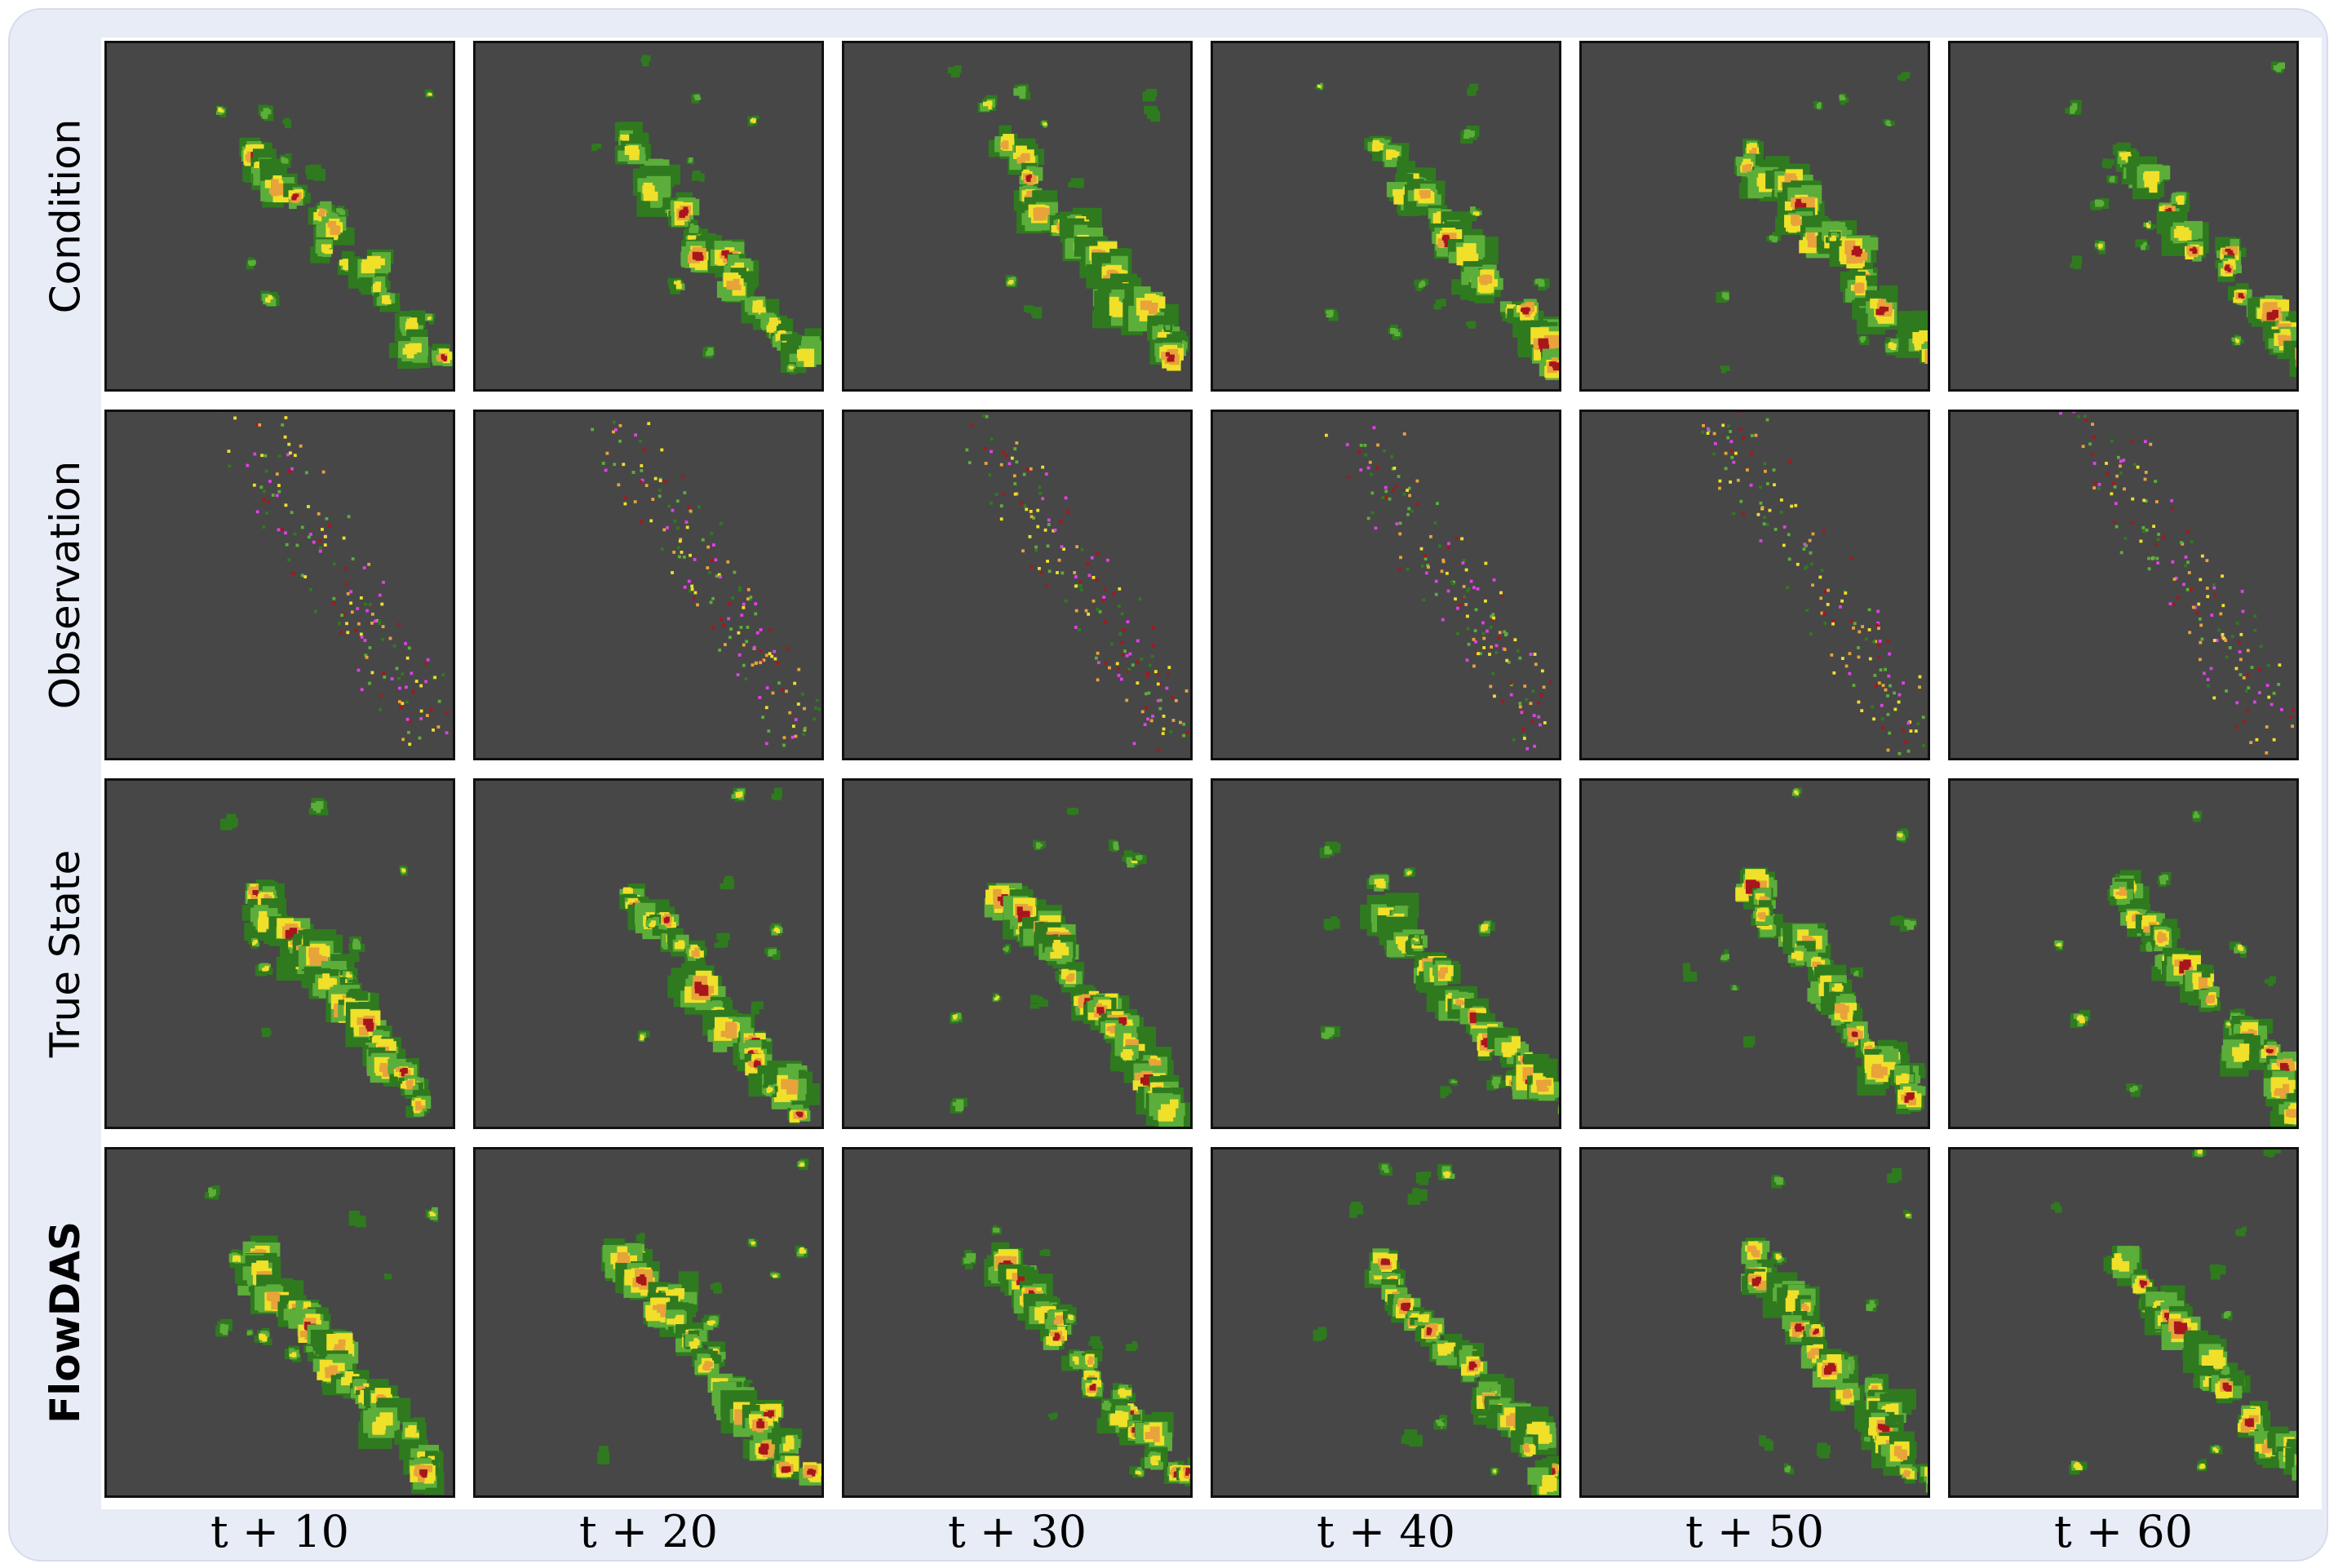  Describe the element at coordinates (2123, 1531) in the screenshot. I see `column-label-t60: t + 60` at that location.